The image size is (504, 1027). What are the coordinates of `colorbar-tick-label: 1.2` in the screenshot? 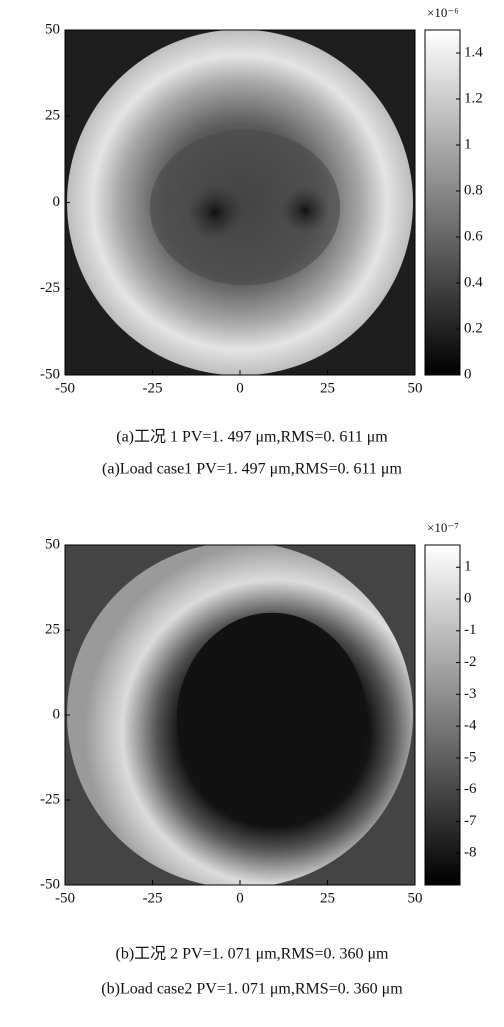 It's located at (473, 98).